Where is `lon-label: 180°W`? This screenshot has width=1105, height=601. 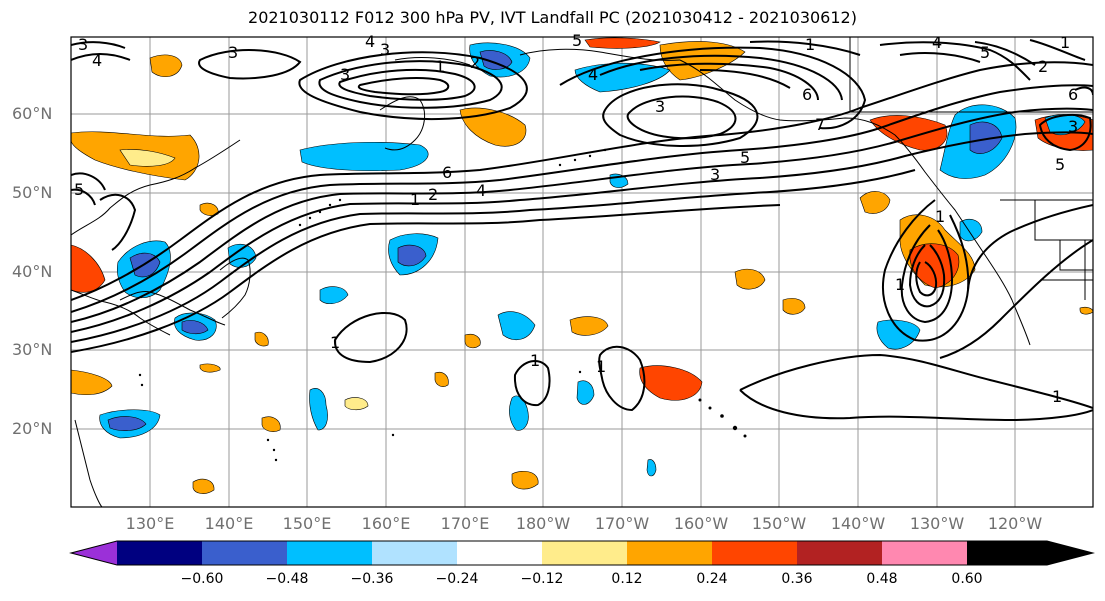
lon-label: 180°W is located at coordinates (543, 523).